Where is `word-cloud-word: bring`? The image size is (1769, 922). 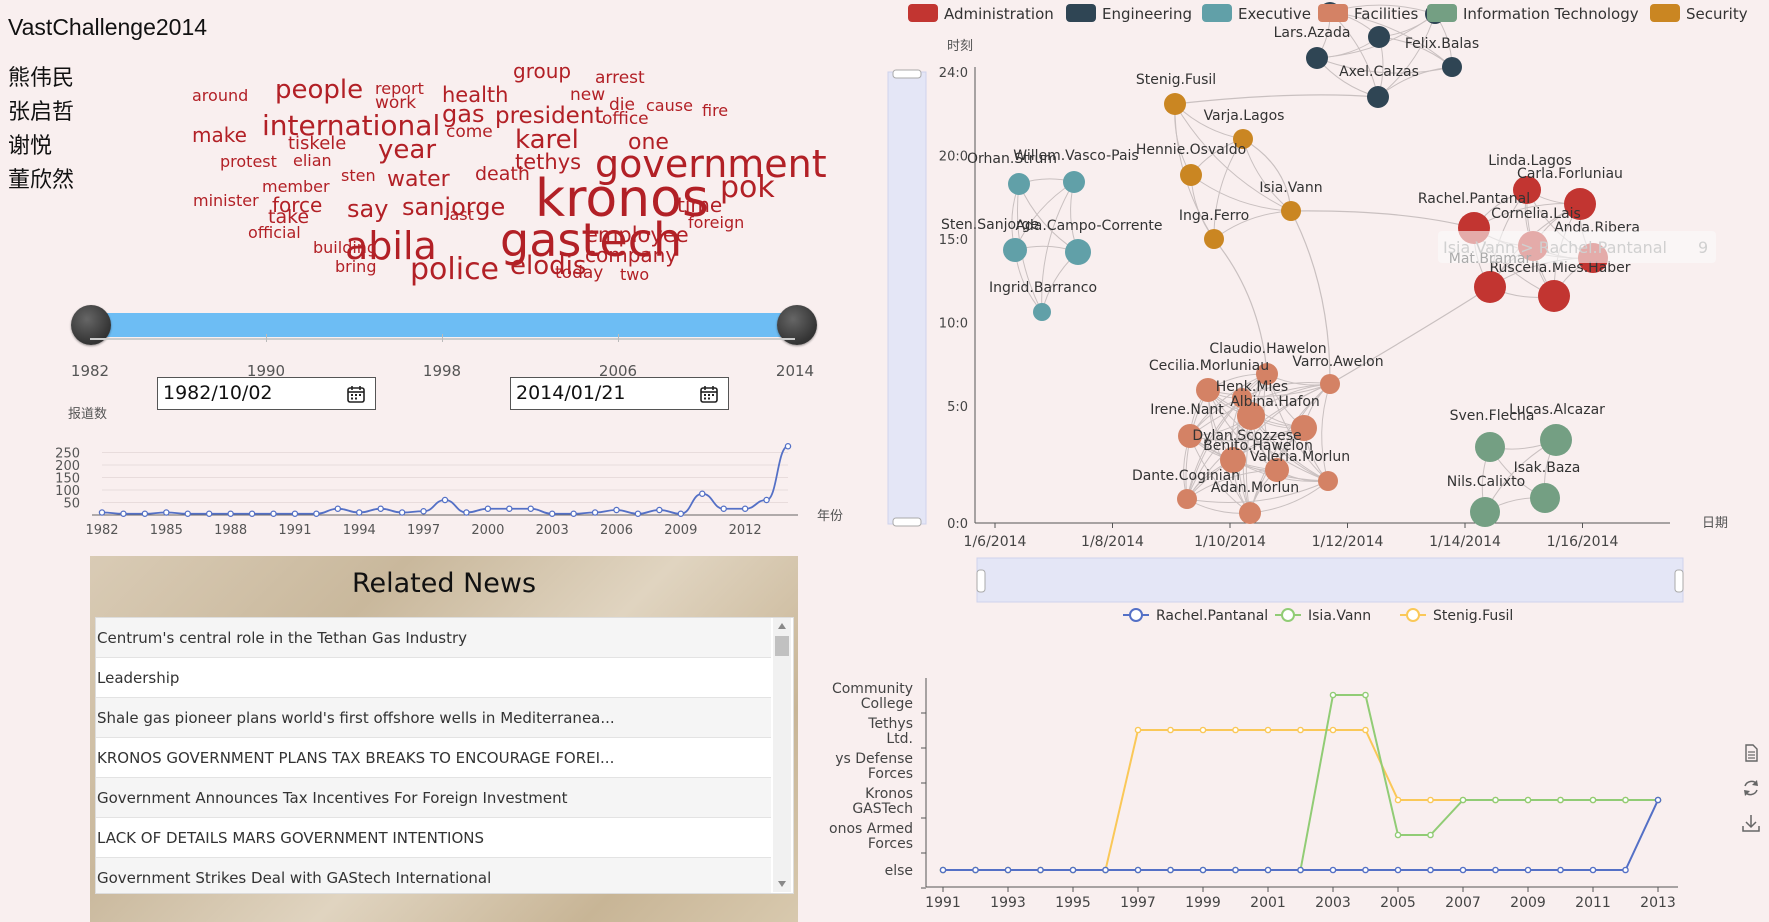
word-cloud-word: bring is located at coordinates (356, 266).